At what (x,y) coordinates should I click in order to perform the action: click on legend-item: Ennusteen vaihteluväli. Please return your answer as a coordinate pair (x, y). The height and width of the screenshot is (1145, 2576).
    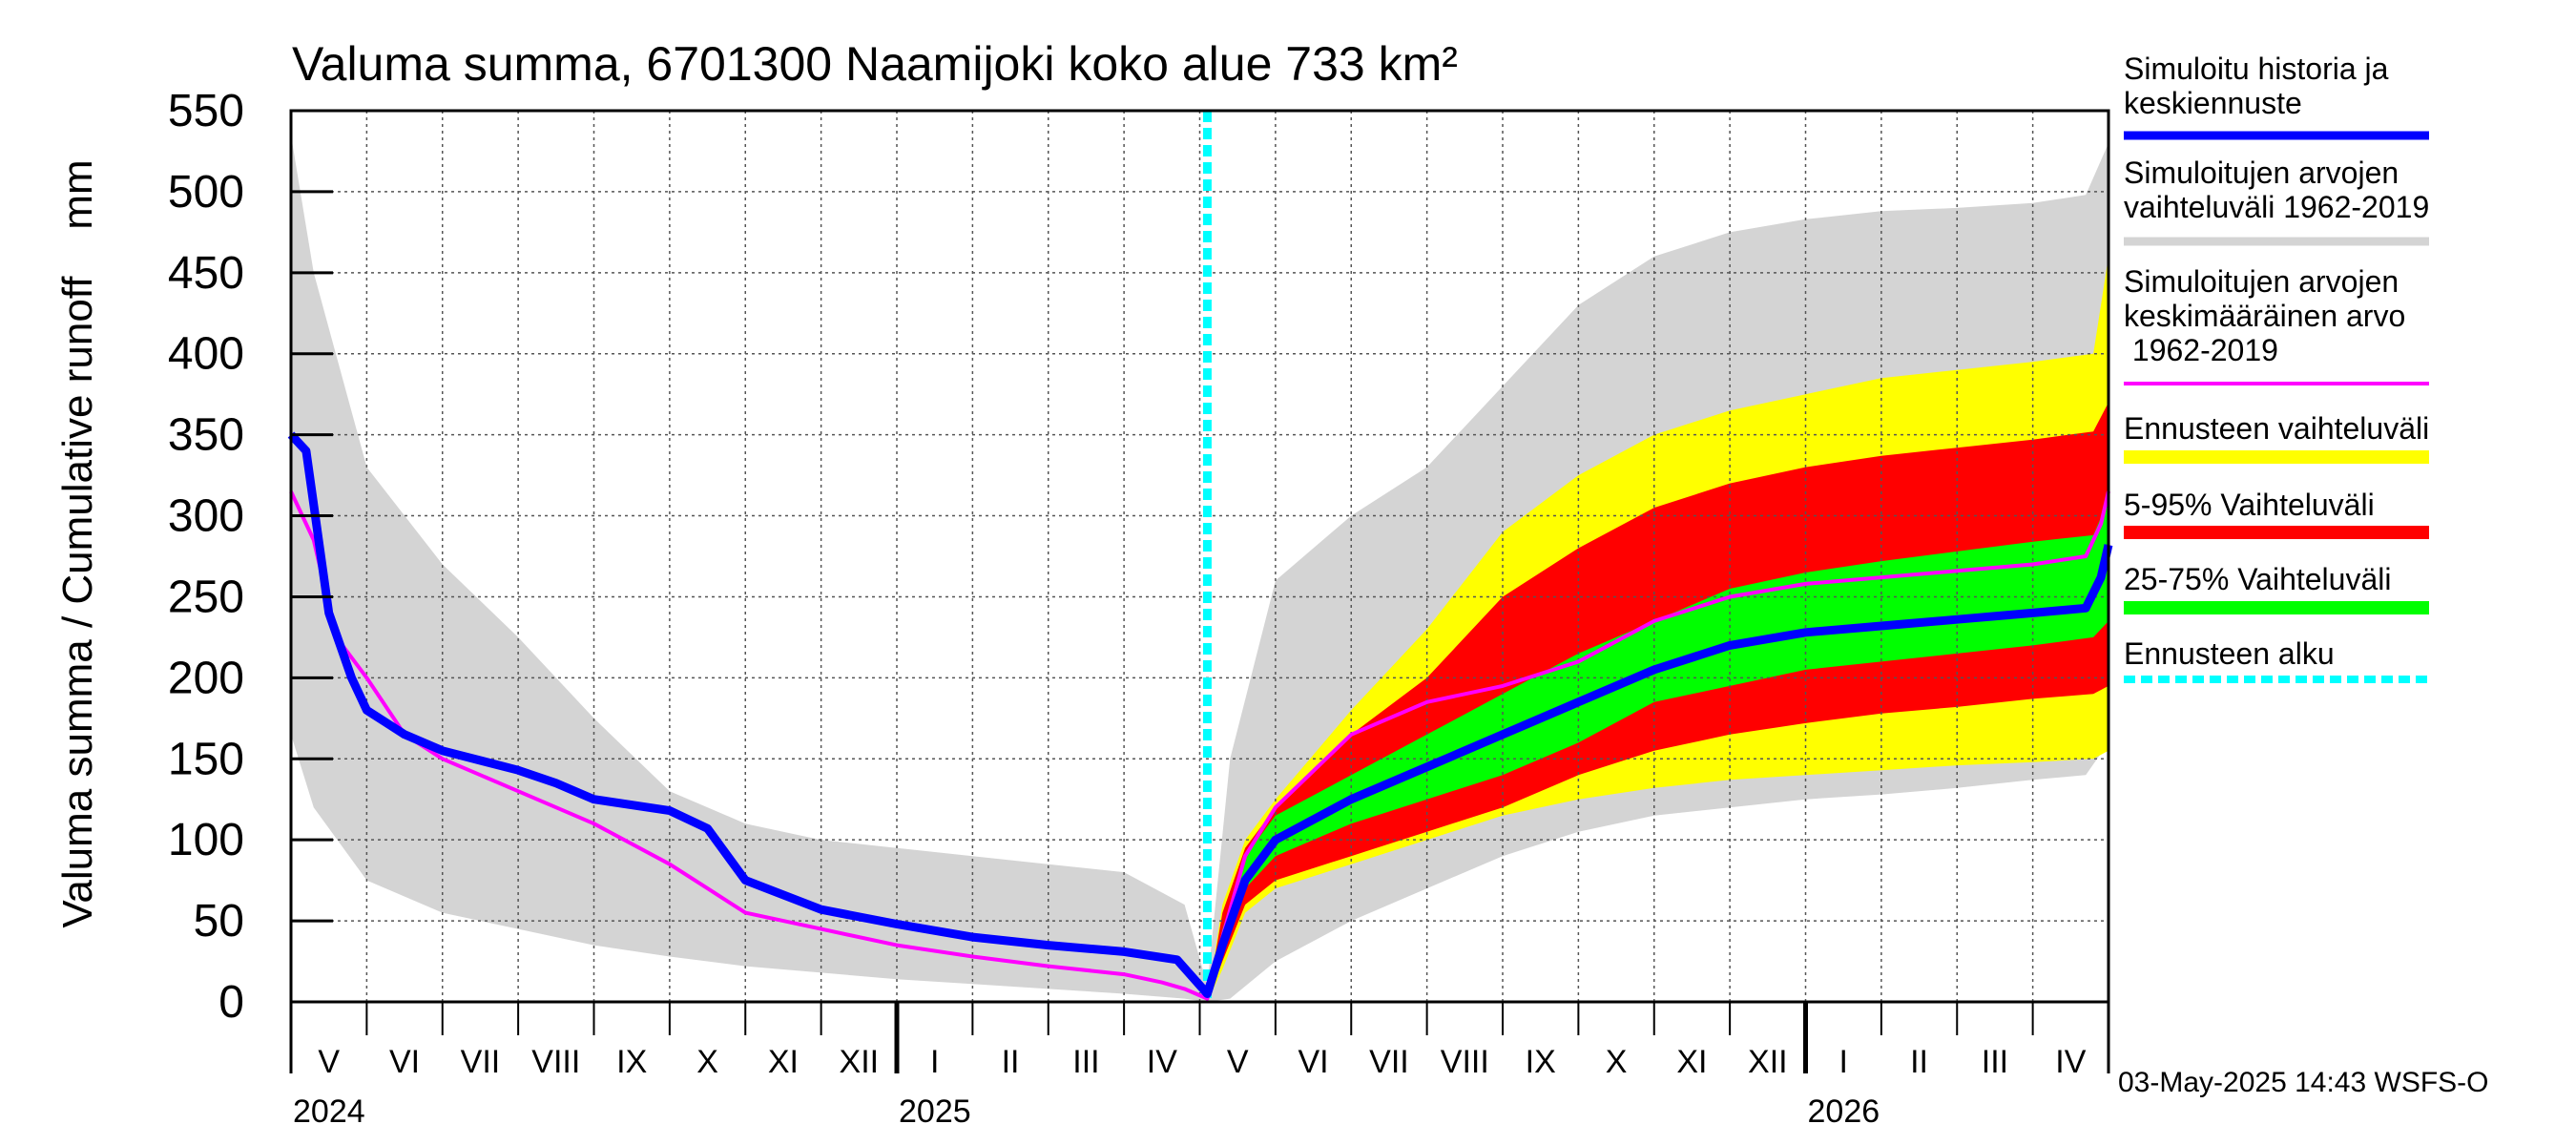
    Looking at the image, I should click on (2276, 437).